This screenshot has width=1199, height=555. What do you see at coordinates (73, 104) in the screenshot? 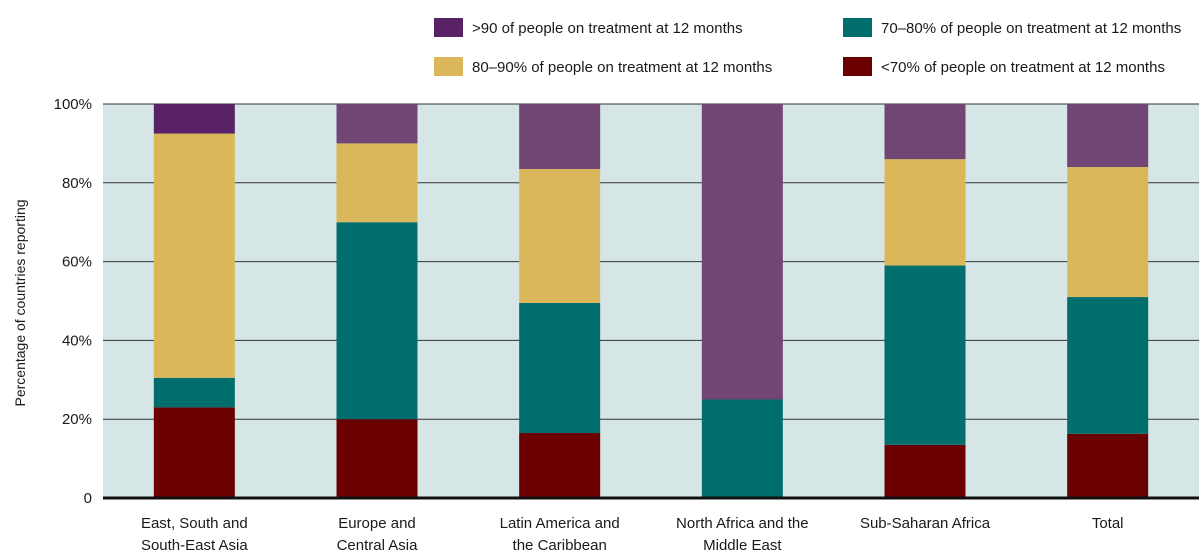
I see `y-tick-label: 100%` at bounding box center [73, 104].